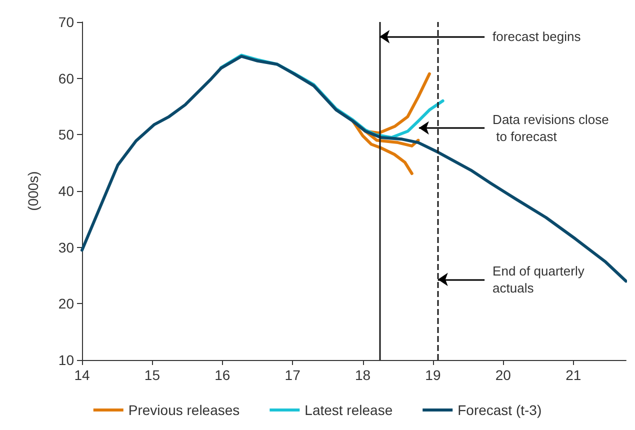 The height and width of the screenshot is (430, 635). What do you see at coordinates (292, 375) in the screenshot?
I see `x-tick-label: 17` at bounding box center [292, 375].